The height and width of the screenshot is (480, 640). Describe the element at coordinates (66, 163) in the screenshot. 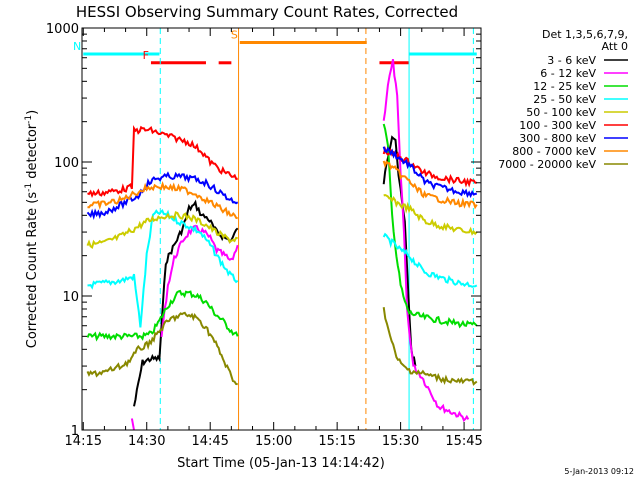

I see `y-tick-label: 100` at that location.